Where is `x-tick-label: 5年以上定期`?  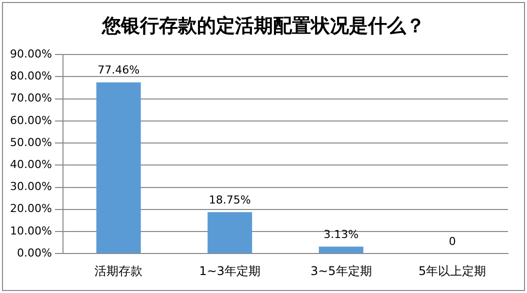
x-tick-label: 5年以上定期 is located at coordinates (452, 271).